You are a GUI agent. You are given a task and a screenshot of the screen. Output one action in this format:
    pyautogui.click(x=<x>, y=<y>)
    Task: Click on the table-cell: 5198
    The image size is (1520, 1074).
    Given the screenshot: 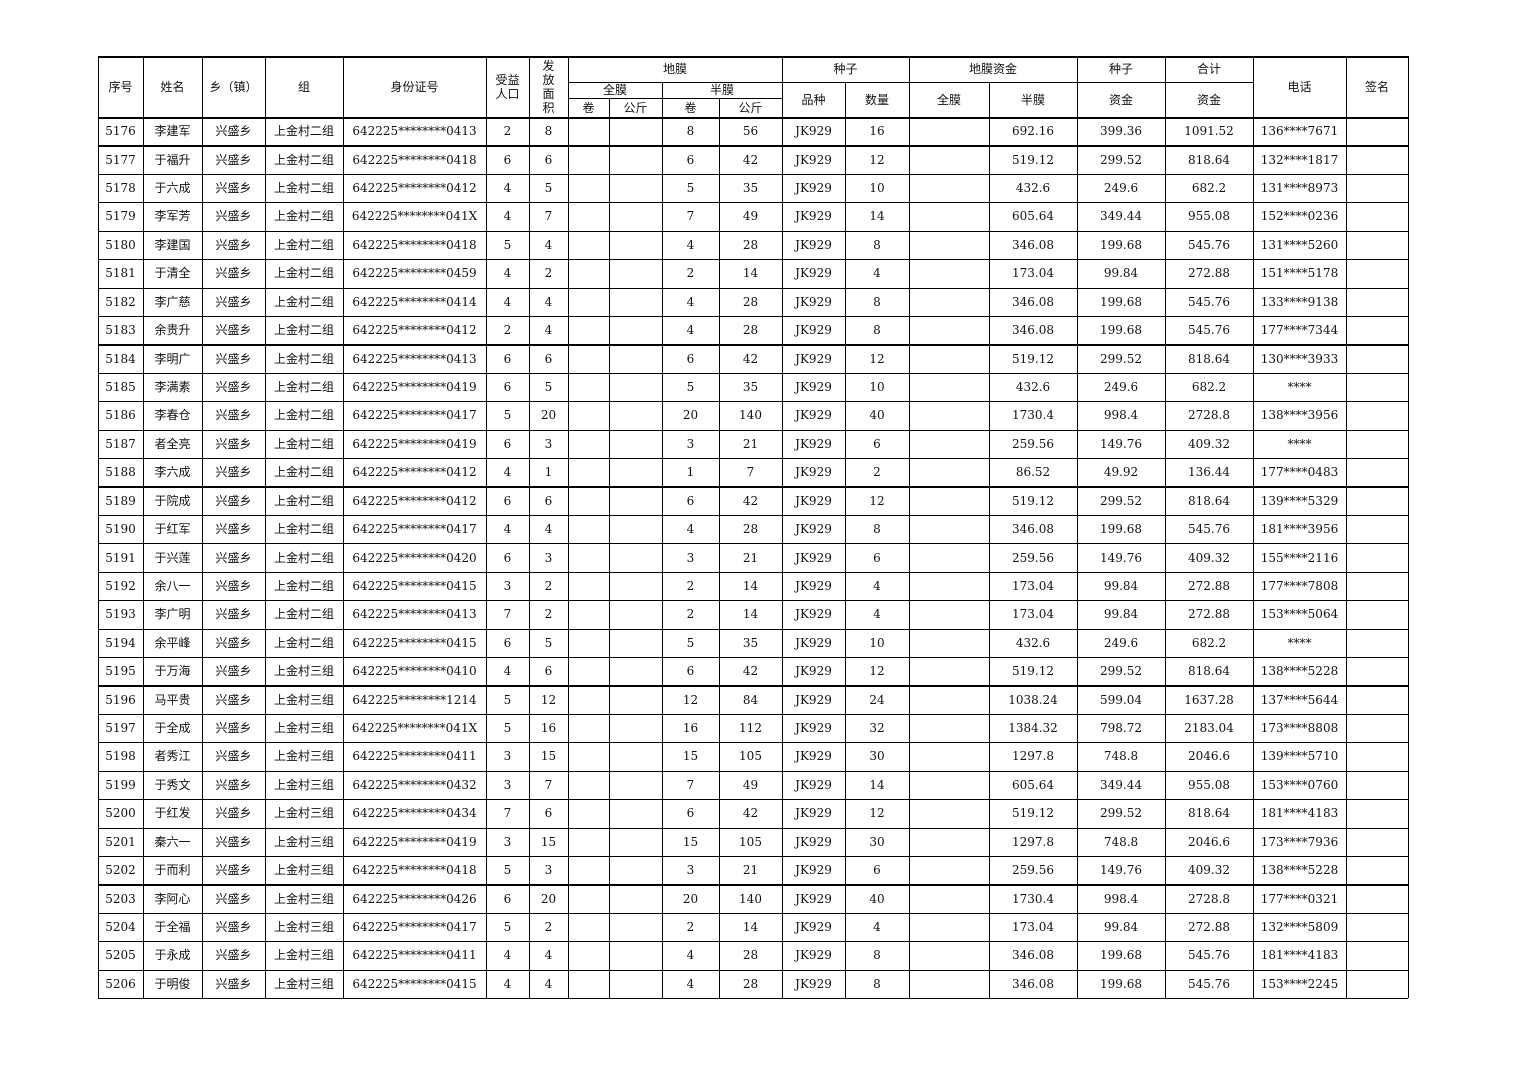 What is the action you would take?
    pyautogui.click(x=120, y=756)
    